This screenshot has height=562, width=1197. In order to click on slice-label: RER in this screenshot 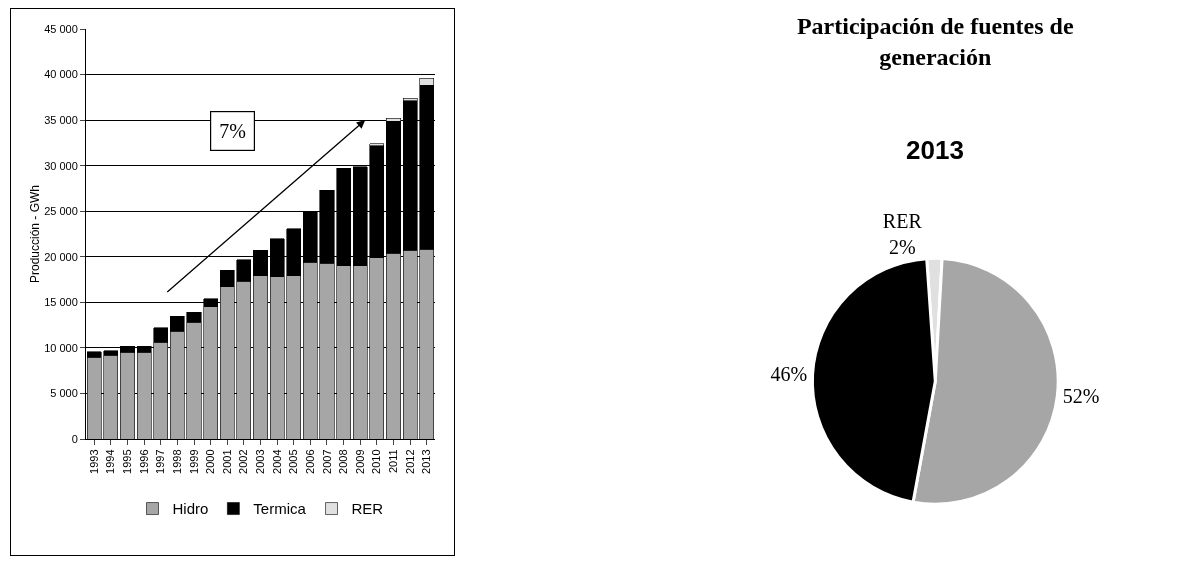, I will do `click(902, 221)`.